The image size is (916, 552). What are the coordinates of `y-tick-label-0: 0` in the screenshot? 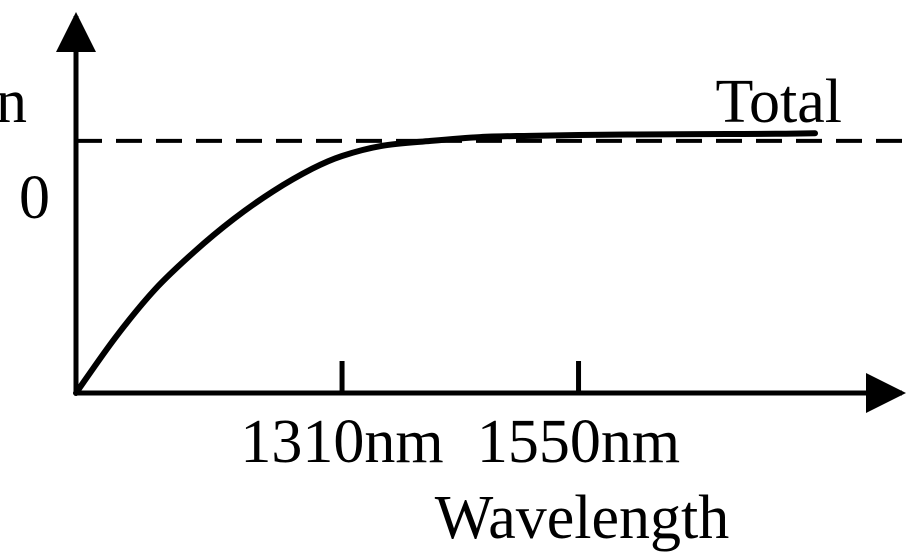 It's located at (34, 198).